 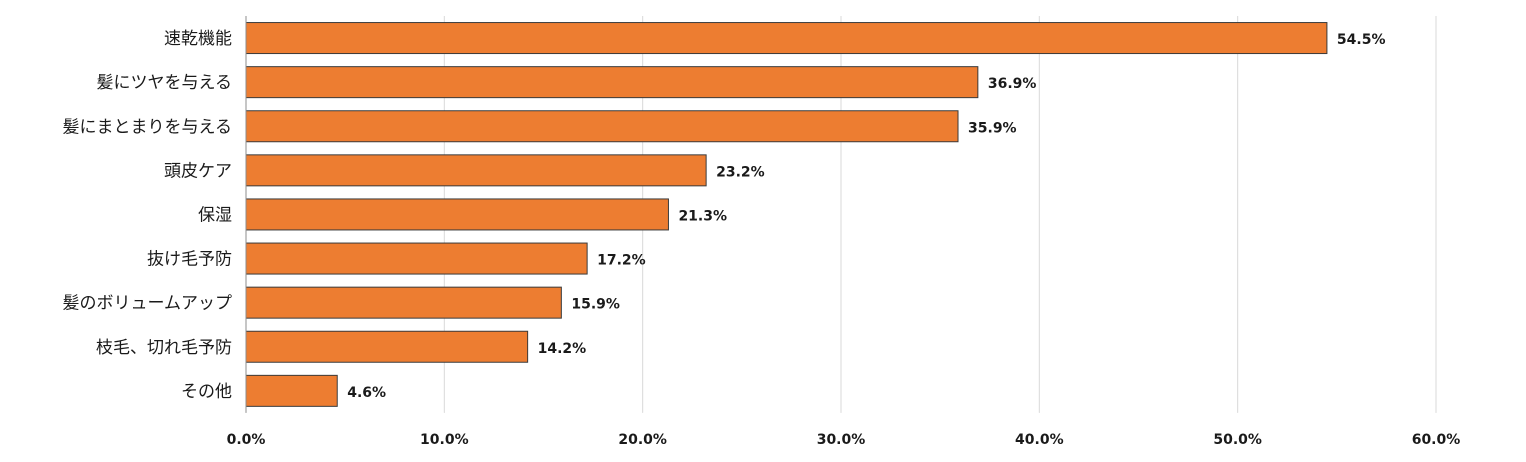 I want to click on value-label: 35.9%, so click(x=992, y=128).